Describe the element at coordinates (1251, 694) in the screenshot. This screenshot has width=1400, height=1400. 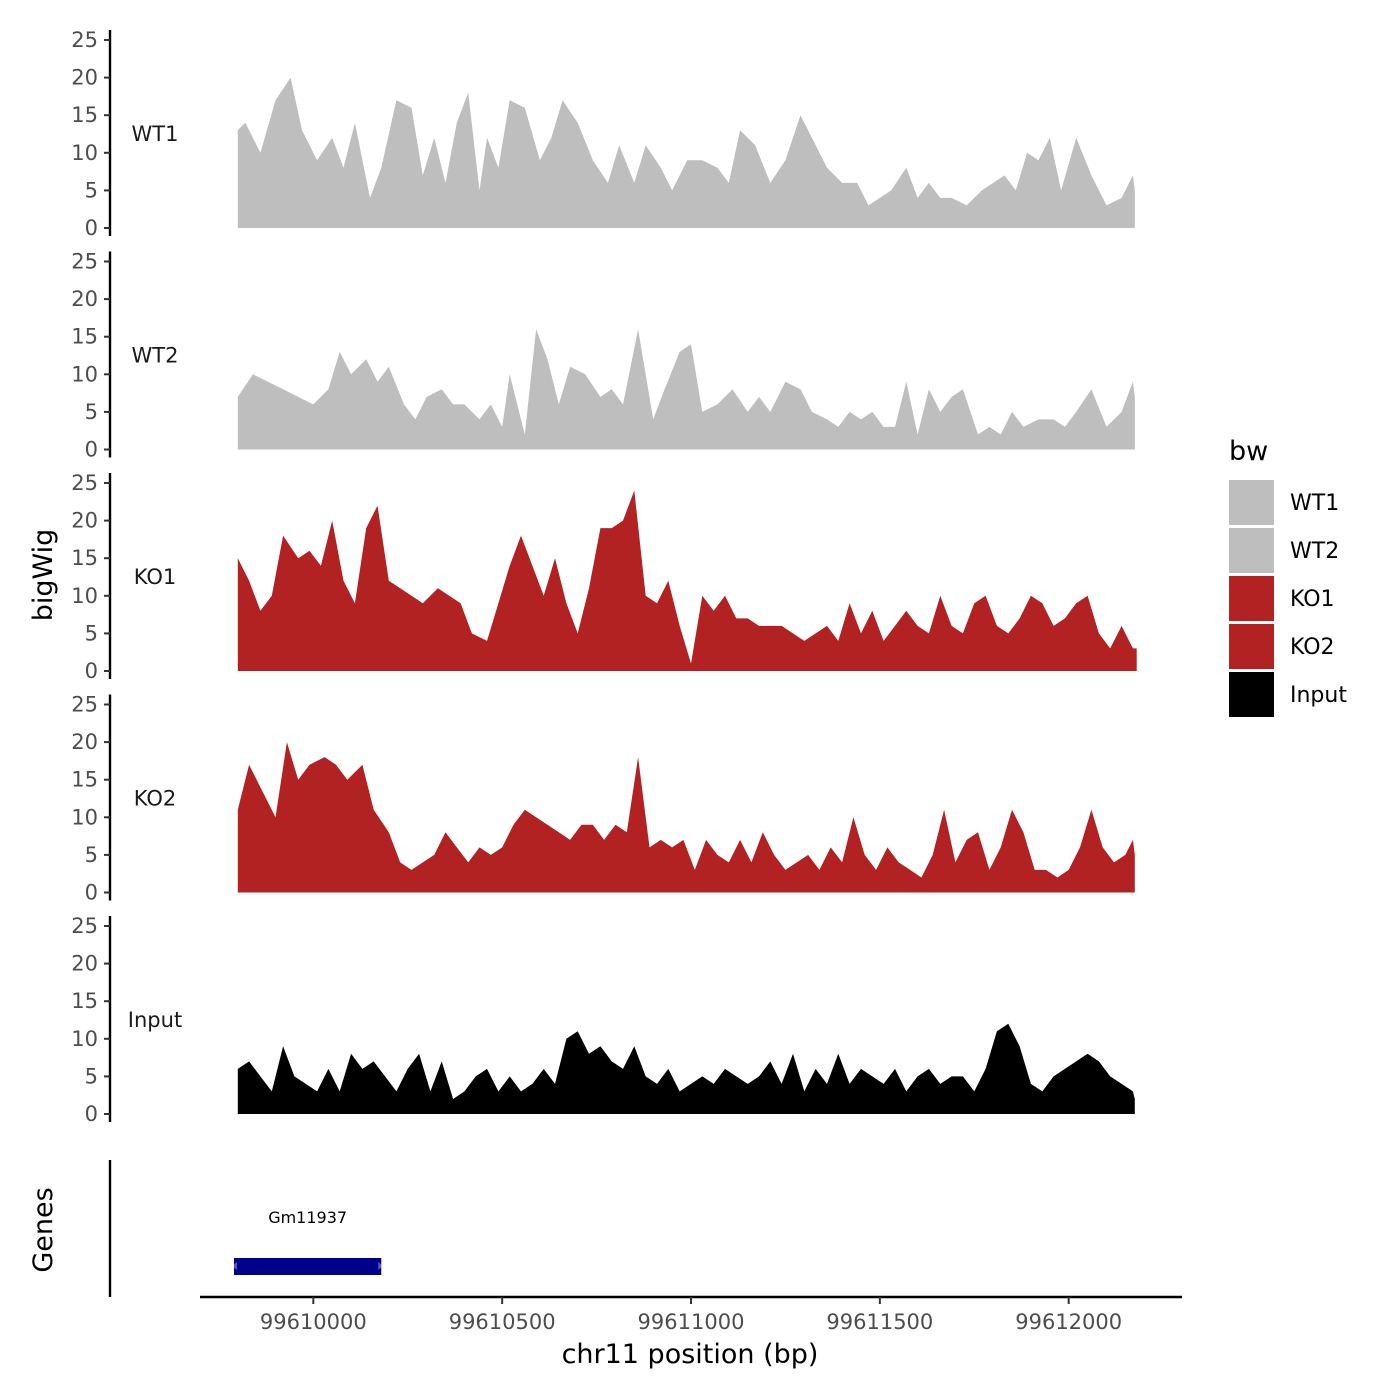
I see `legend-swatch-input` at that location.